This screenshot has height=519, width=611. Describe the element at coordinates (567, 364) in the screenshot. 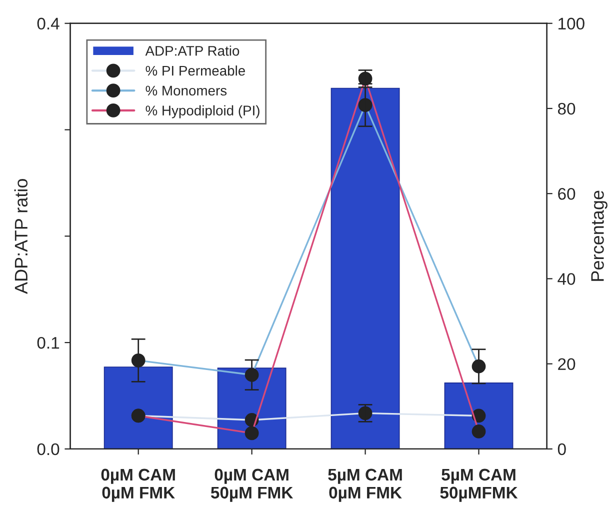

I see `y2-tick-label: 20` at that location.